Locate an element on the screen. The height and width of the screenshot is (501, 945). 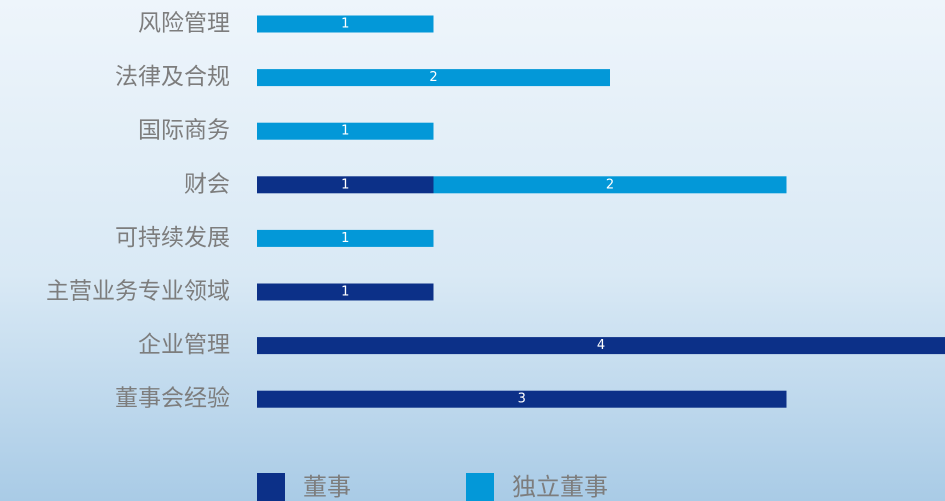
category-label: 财会 is located at coordinates (207, 184).